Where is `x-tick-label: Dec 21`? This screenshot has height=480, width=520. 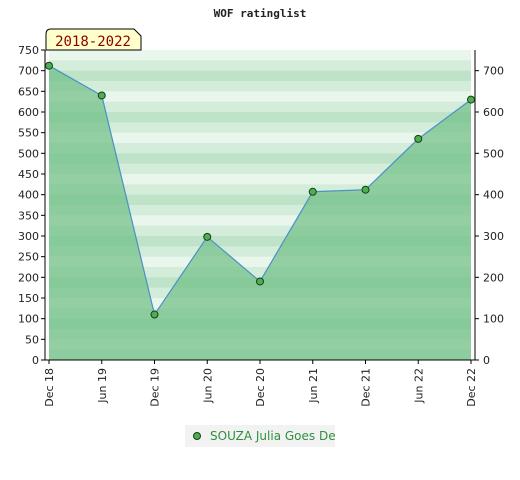 x-tick-label: Dec 21 is located at coordinates (366, 387).